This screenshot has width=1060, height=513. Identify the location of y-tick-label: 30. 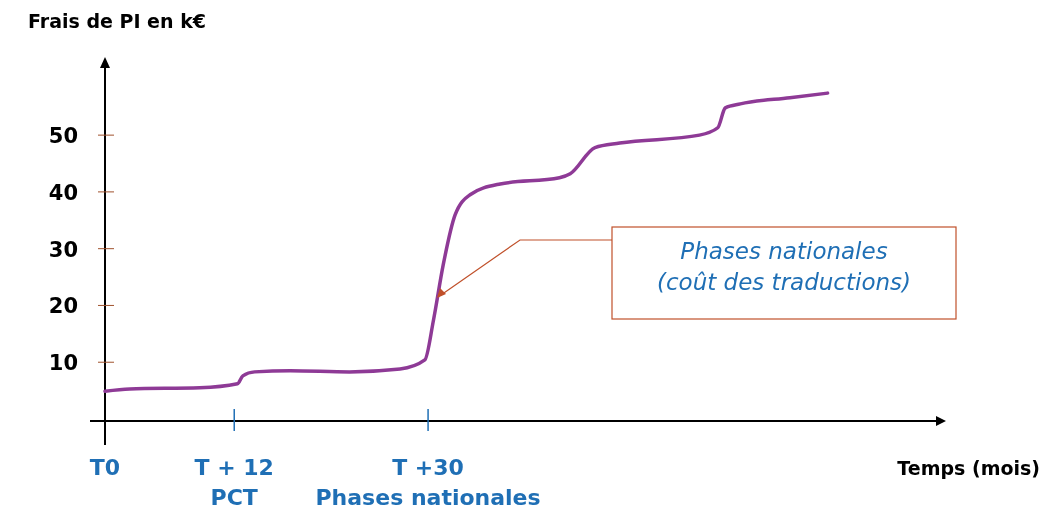
(63, 249).